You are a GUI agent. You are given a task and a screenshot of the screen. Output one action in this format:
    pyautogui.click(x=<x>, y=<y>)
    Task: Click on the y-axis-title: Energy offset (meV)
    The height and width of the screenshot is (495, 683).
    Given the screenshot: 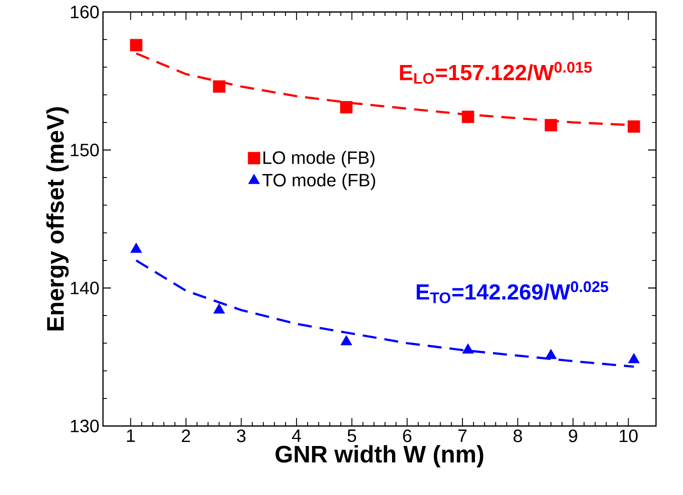 What is the action you would take?
    pyautogui.click(x=57, y=218)
    